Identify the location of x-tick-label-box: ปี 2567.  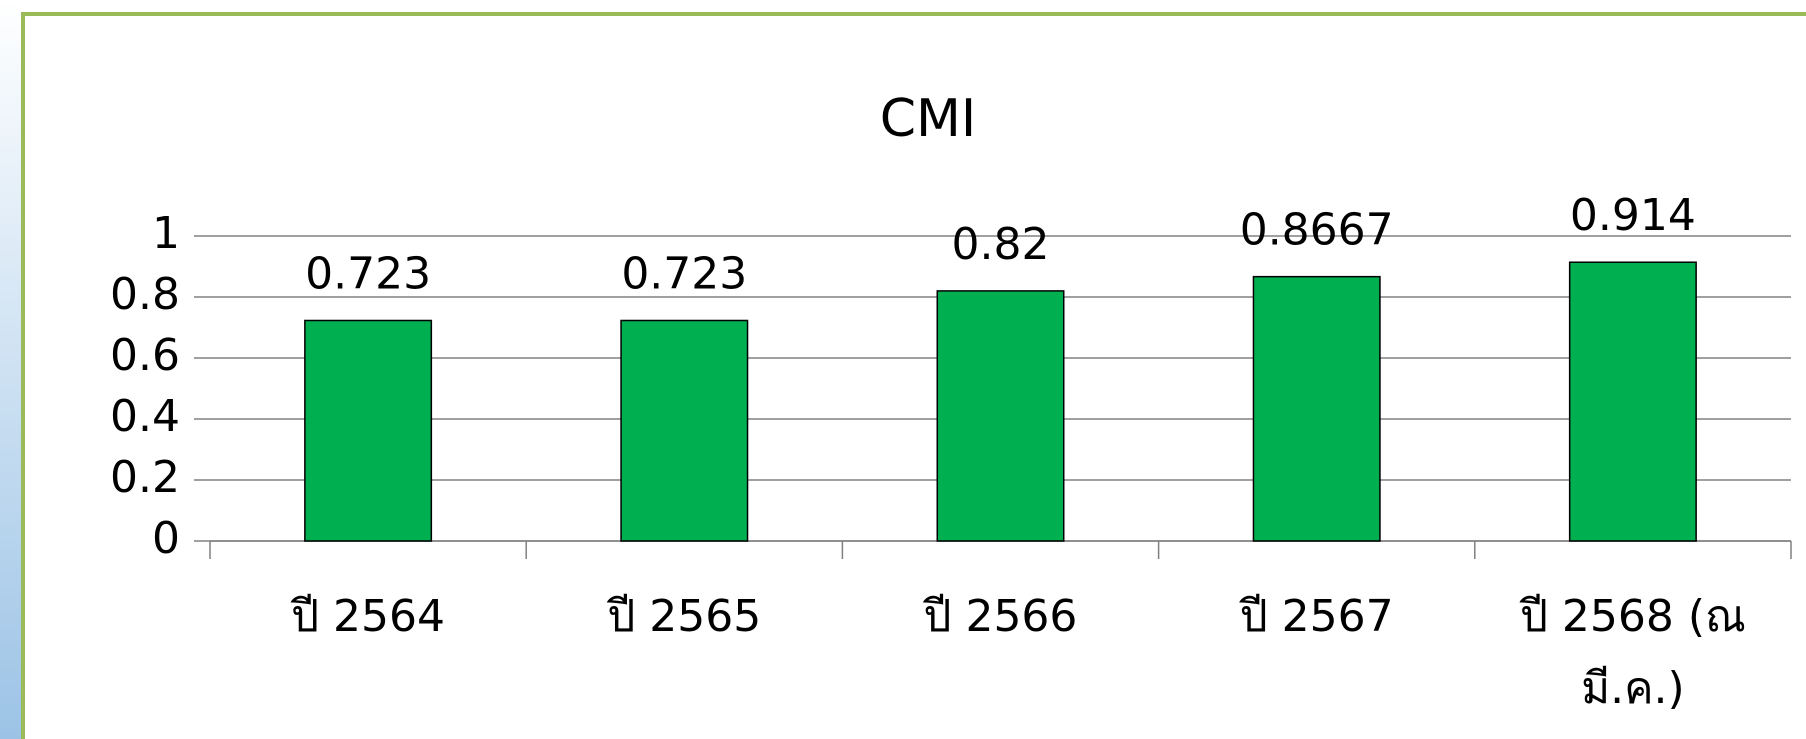
(1316, 616).